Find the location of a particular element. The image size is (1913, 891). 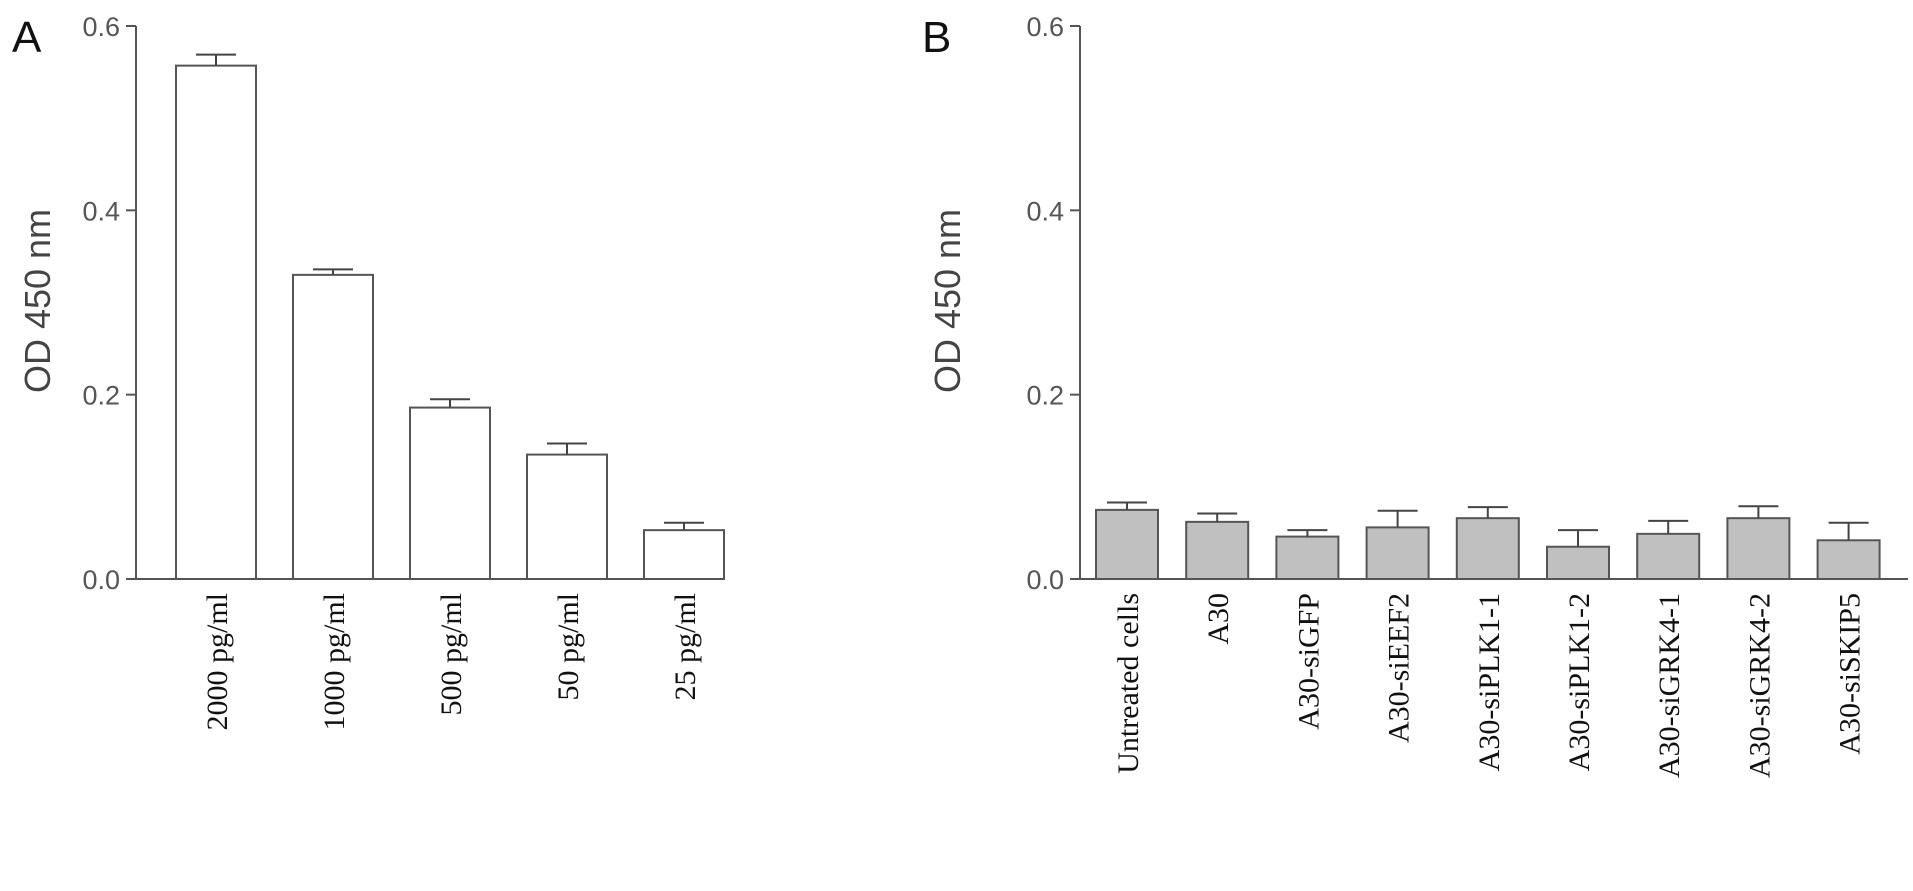

panel-a-letter: A is located at coordinates (27, 37).